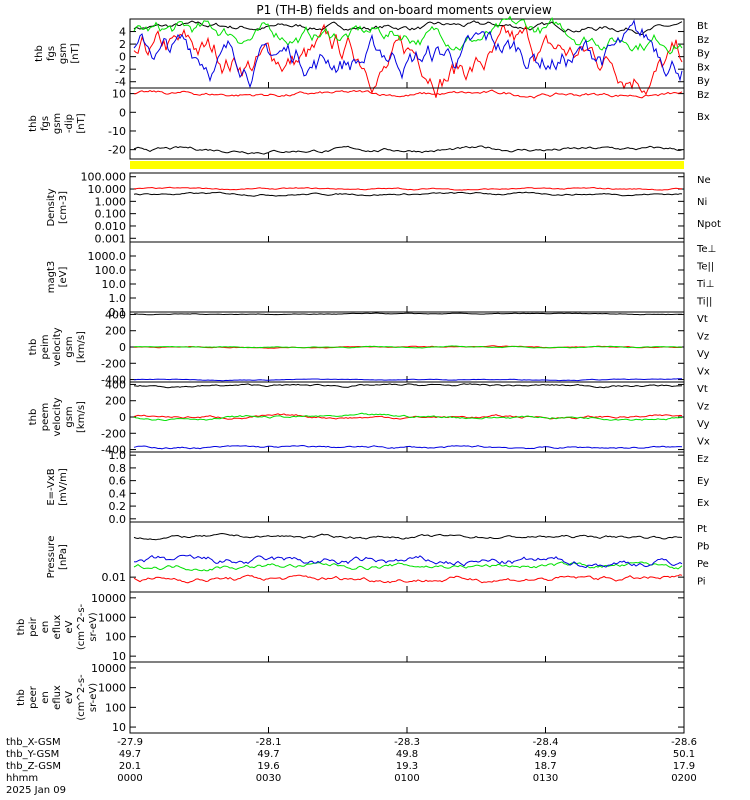 The image size is (750, 800). Describe the element at coordinates (45, 346) in the screenshot. I see `ylabel-line: peim` at that location.